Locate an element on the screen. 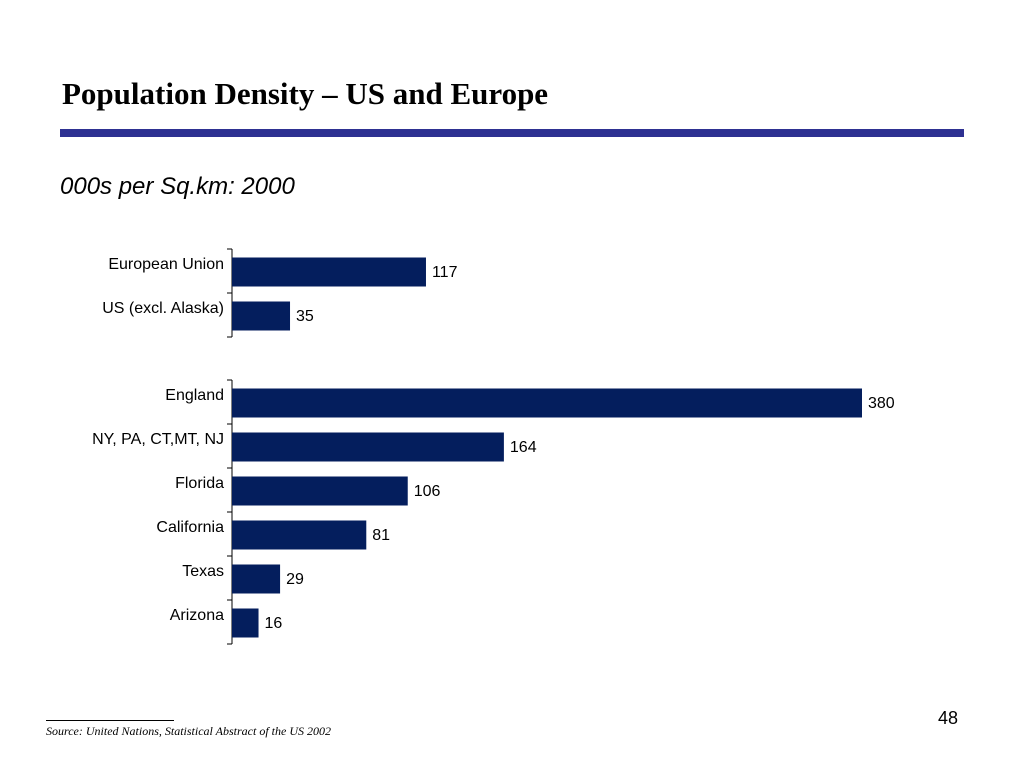  source-divider is located at coordinates (110, 720).